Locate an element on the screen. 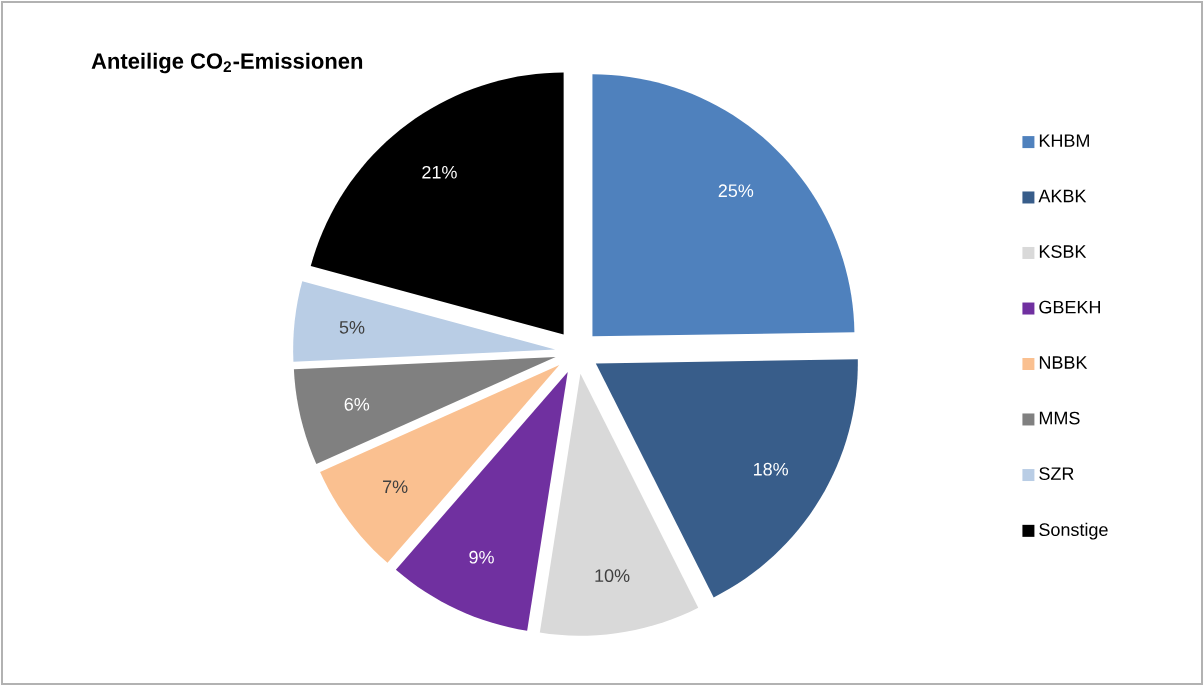  data-label: 25% is located at coordinates (736, 191).